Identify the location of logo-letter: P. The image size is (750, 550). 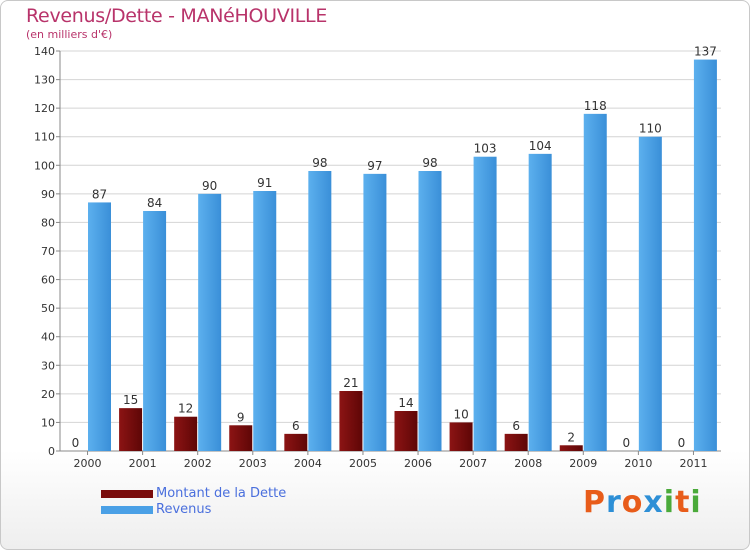
(594, 502).